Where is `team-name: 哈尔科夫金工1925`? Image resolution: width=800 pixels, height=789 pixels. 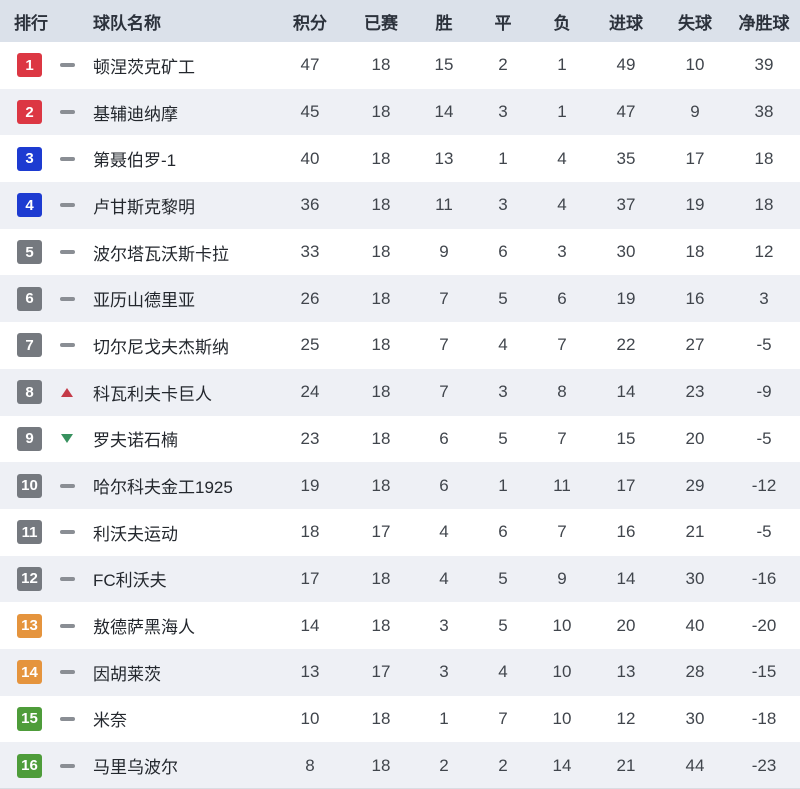 team-name: 哈尔科夫金工1925 is located at coordinates (163, 488).